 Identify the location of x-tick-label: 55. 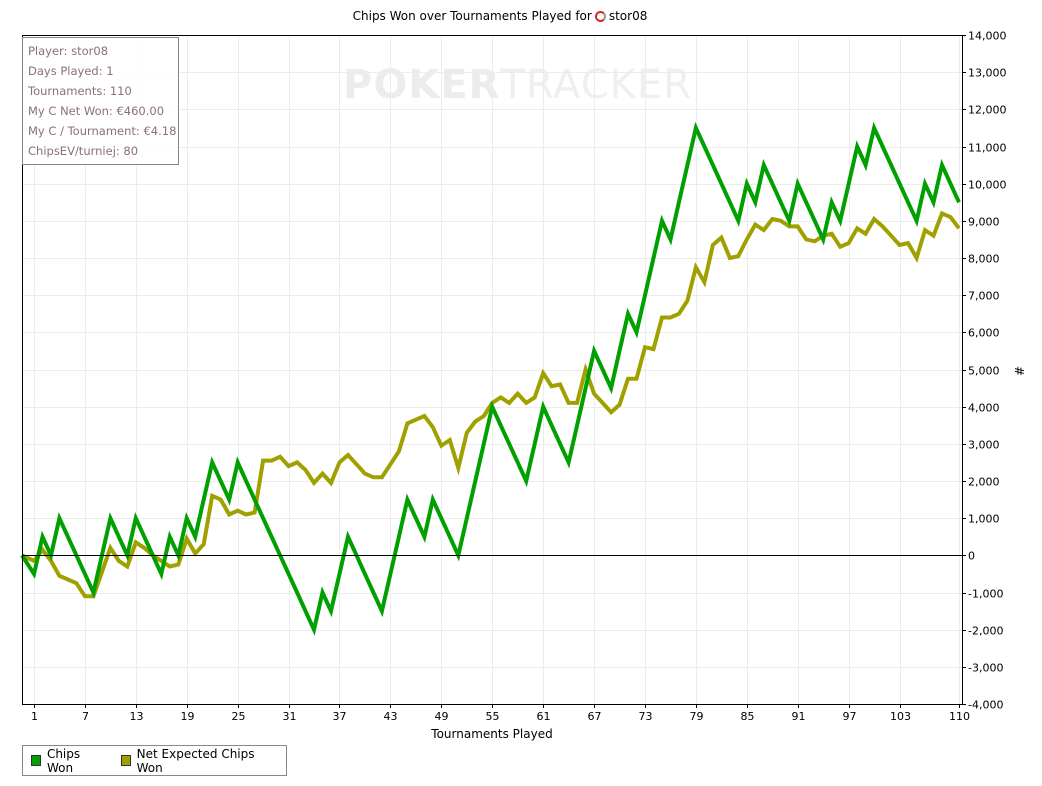
(493, 716).